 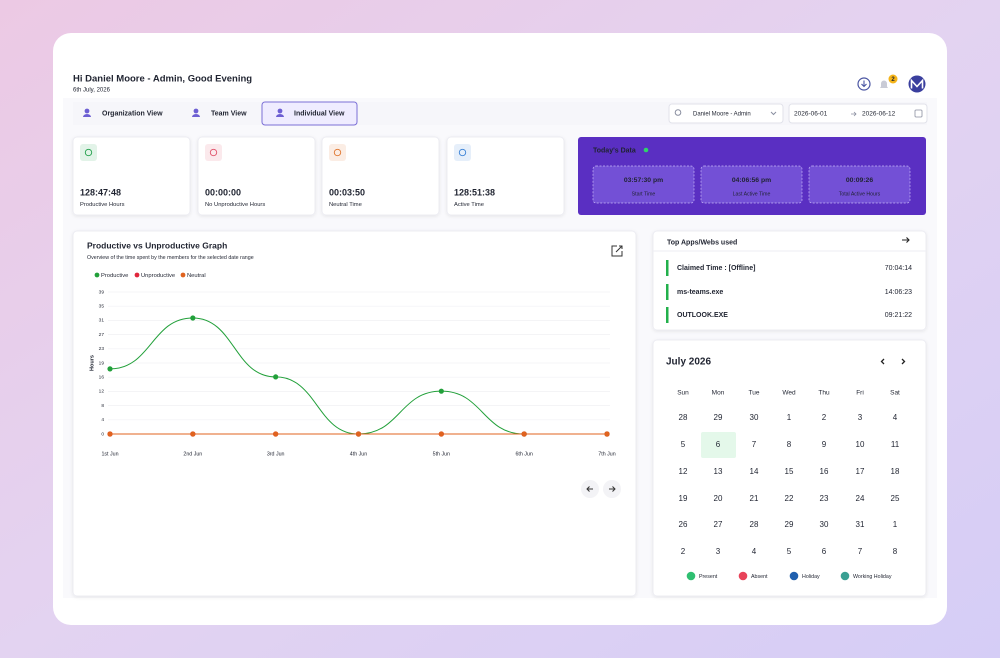 What do you see at coordinates (276, 454) in the screenshot?
I see `x-tick-label: 3rd Jun` at bounding box center [276, 454].